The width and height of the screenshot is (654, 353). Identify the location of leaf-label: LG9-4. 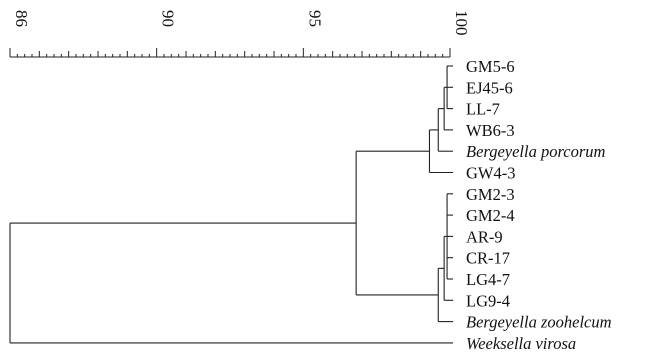
(488, 300).